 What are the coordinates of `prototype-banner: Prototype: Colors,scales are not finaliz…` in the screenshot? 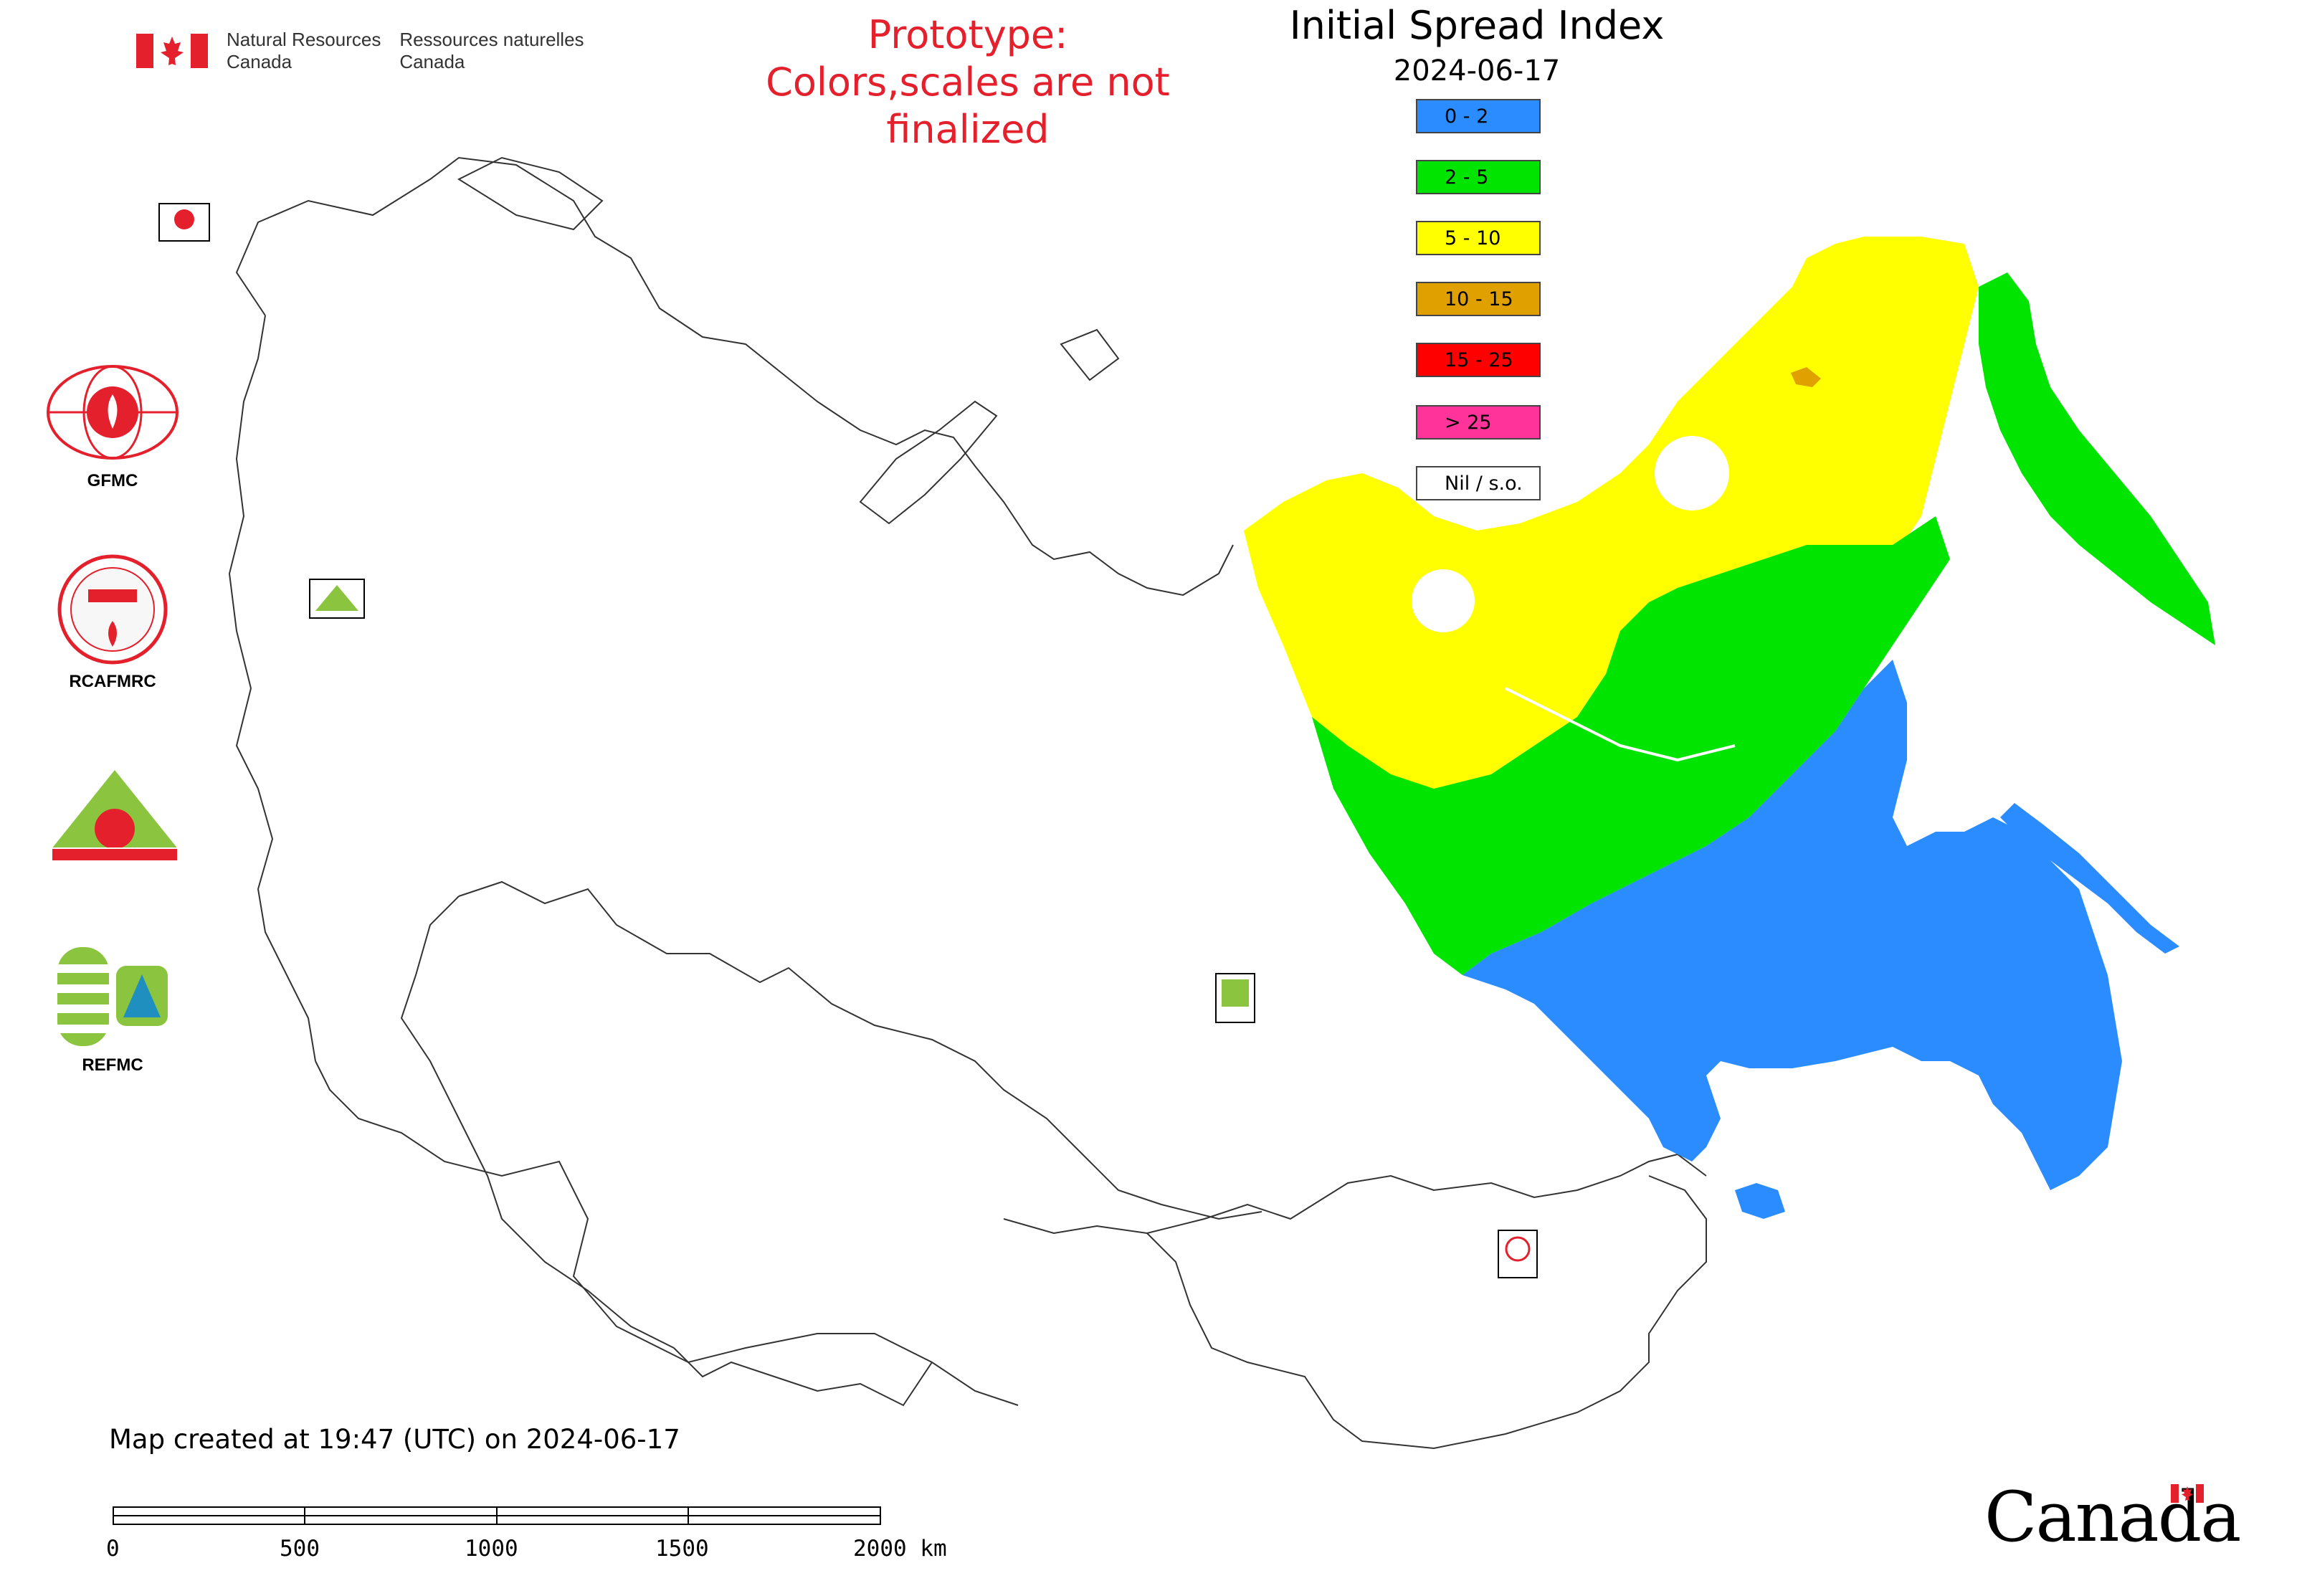 It's located at (968, 82).